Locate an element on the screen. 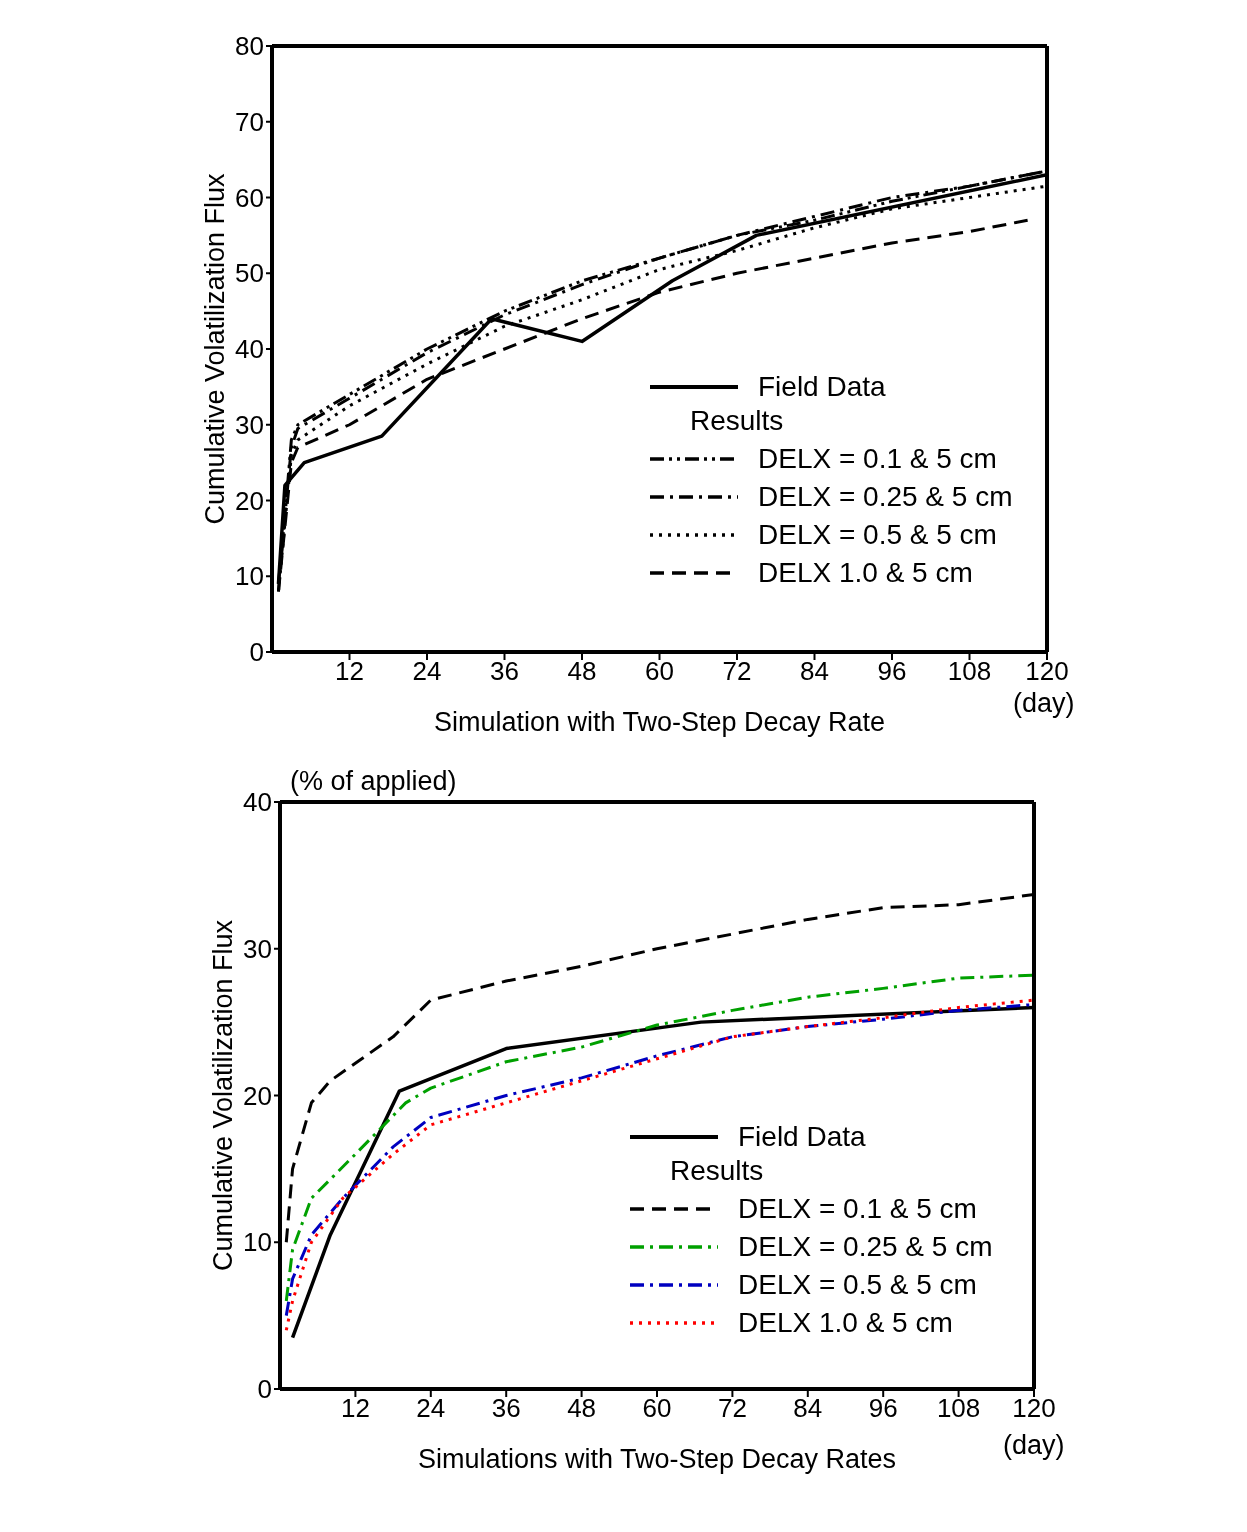 Image resolution: width=1247 pixels, height=1532 pixels. text: (% of applied) is located at coordinates (373, 781).